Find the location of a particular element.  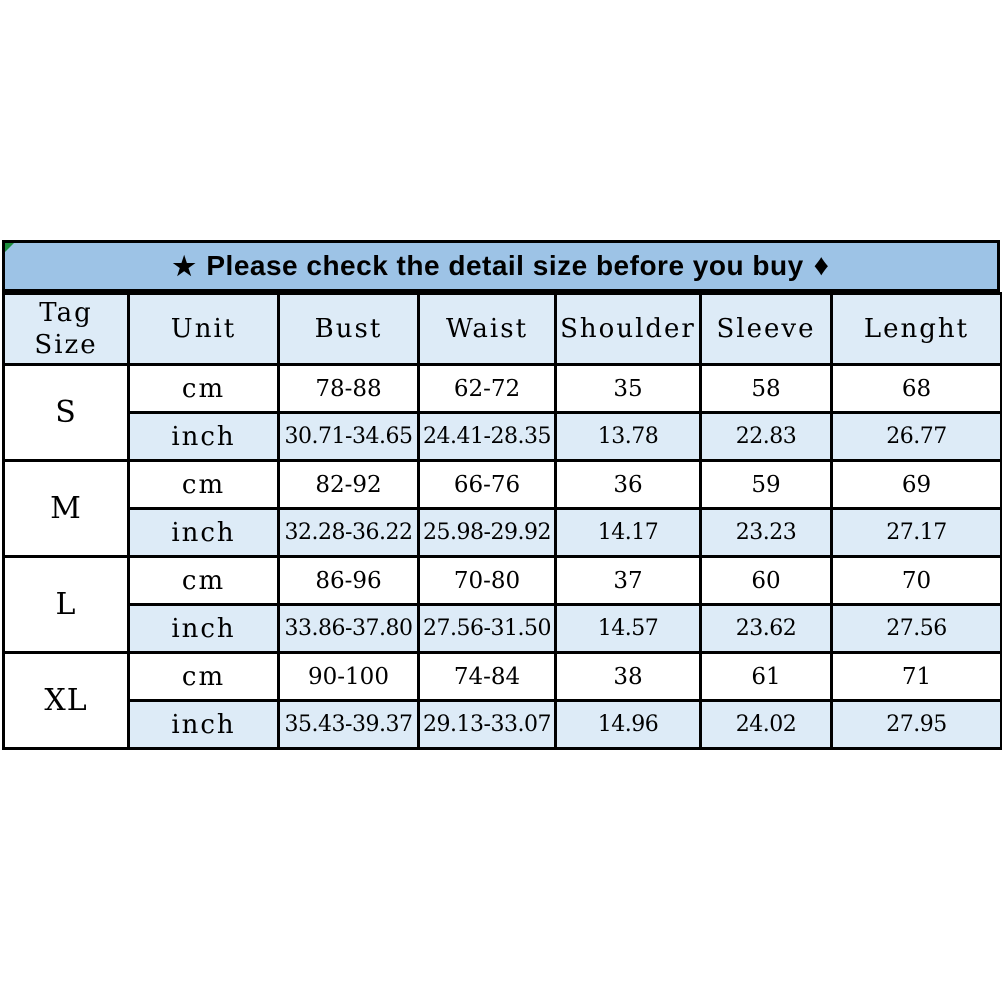

bust-value: 33.86-37.80 is located at coordinates (348, 628).